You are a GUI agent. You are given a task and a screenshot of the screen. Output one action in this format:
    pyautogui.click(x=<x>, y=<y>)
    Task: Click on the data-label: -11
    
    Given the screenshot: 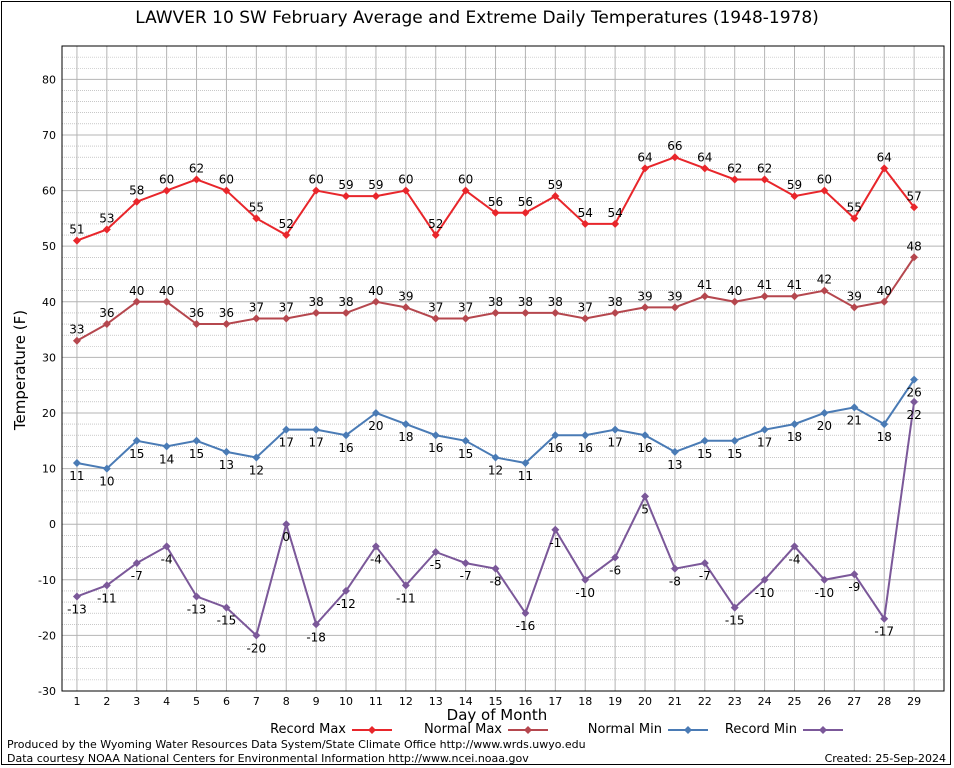 What is the action you would take?
    pyautogui.click(x=107, y=598)
    